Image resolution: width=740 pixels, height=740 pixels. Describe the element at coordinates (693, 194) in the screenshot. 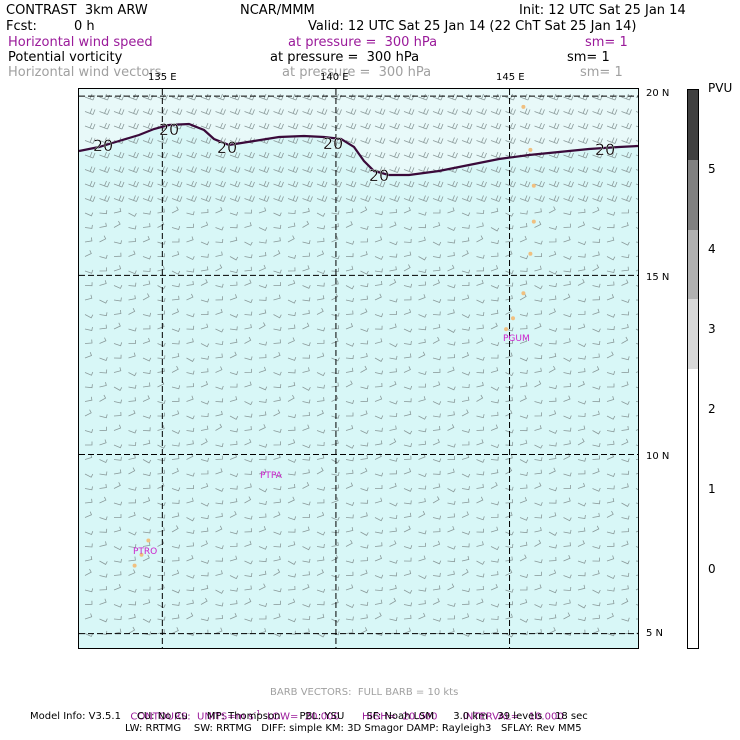

I see `colorbar-segment` at that location.